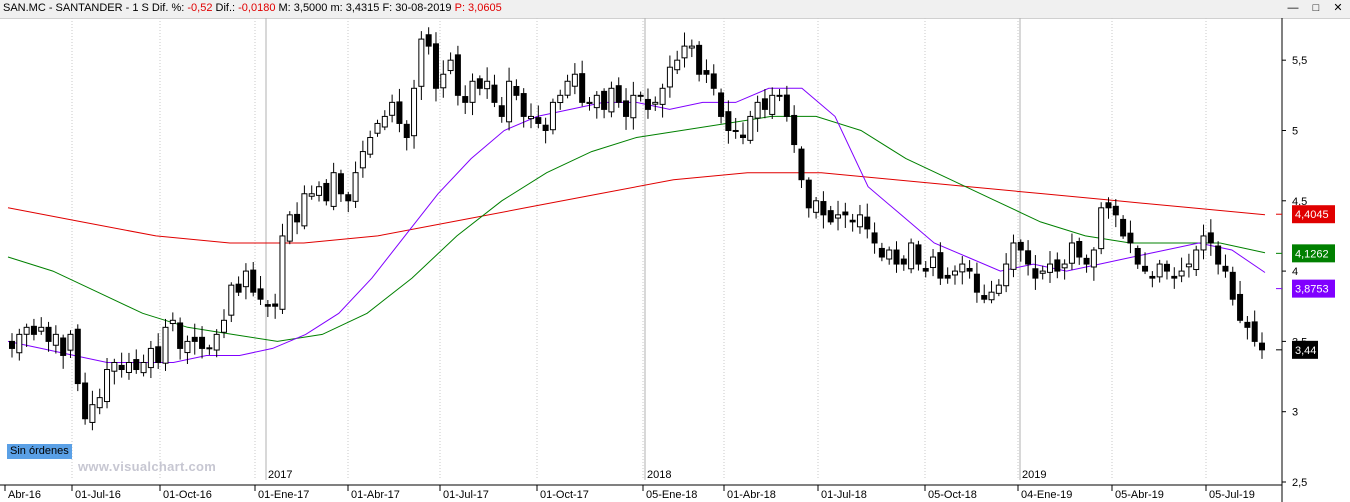  I want to click on y-tick-label: 3, so click(1295, 413).